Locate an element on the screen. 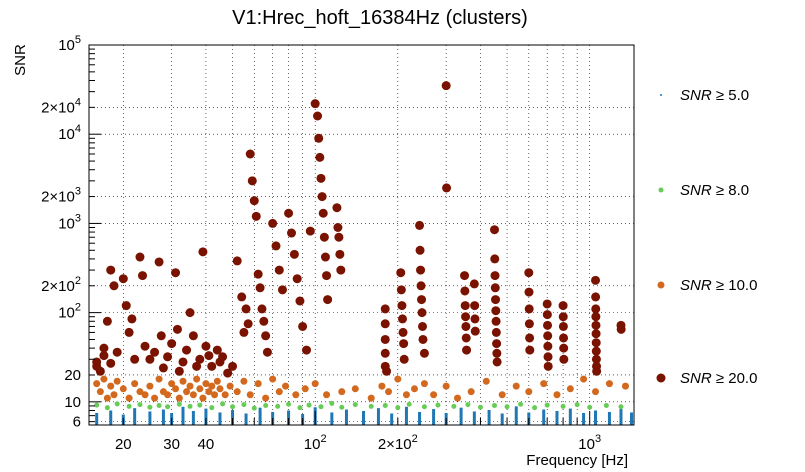 The image size is (805, 472). y-tick-label: 10³ is located at coordinates (69, 222).